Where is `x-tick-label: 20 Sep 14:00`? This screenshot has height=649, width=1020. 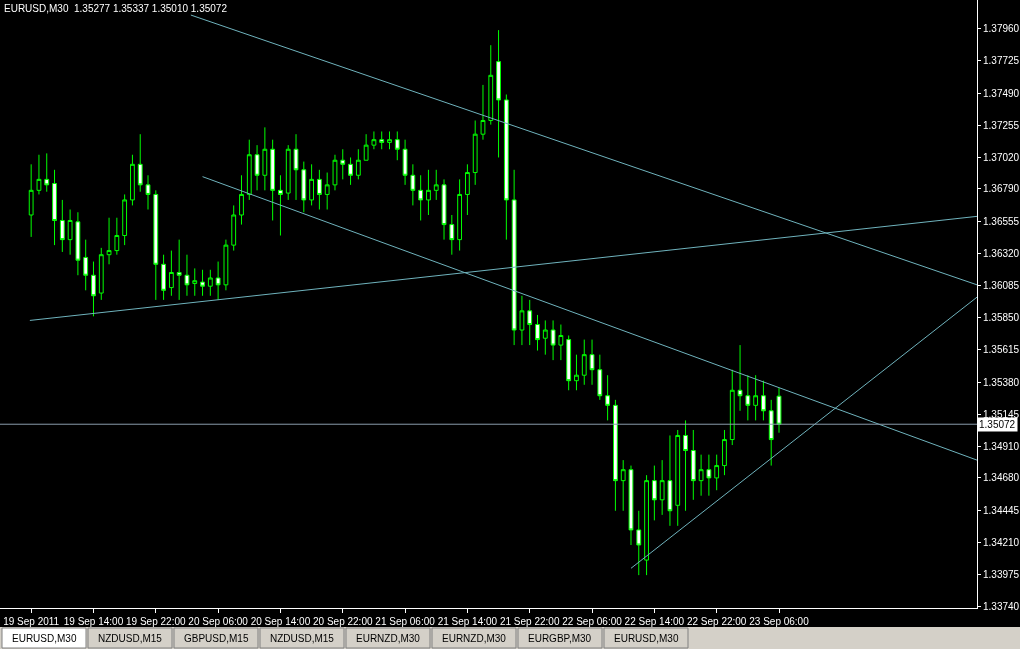 x-tick-label: 20 Sep 14:00 is located at coordinates (280, 621).